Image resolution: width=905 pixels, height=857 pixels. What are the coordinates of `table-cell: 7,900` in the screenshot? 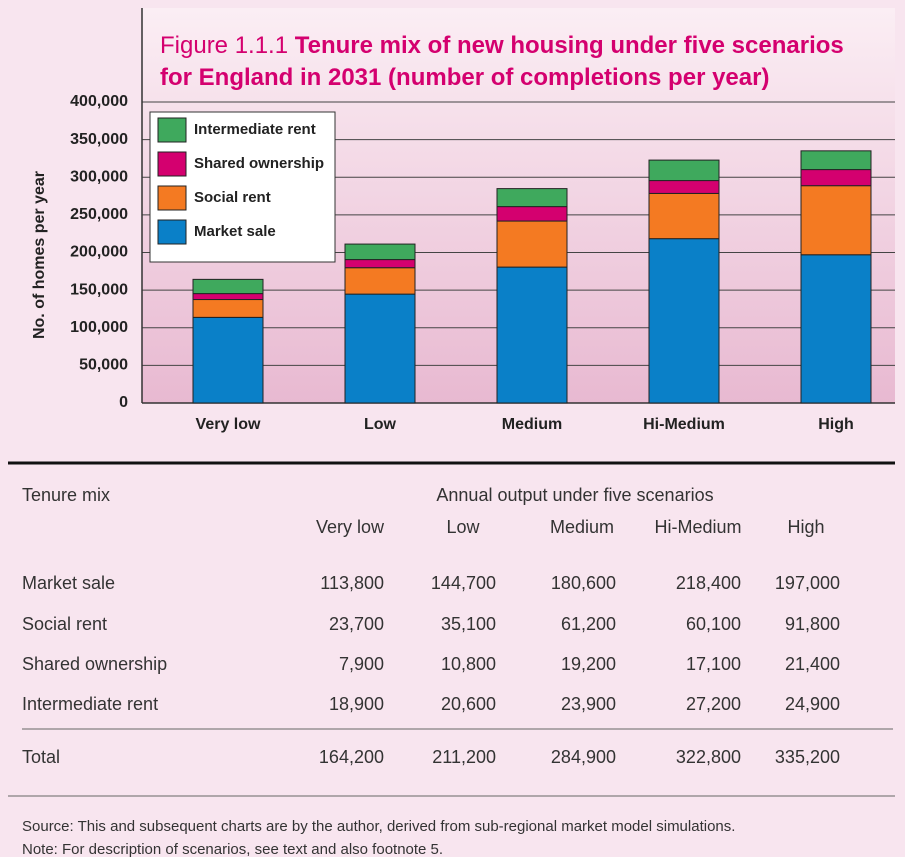 It's located at (361, 664).